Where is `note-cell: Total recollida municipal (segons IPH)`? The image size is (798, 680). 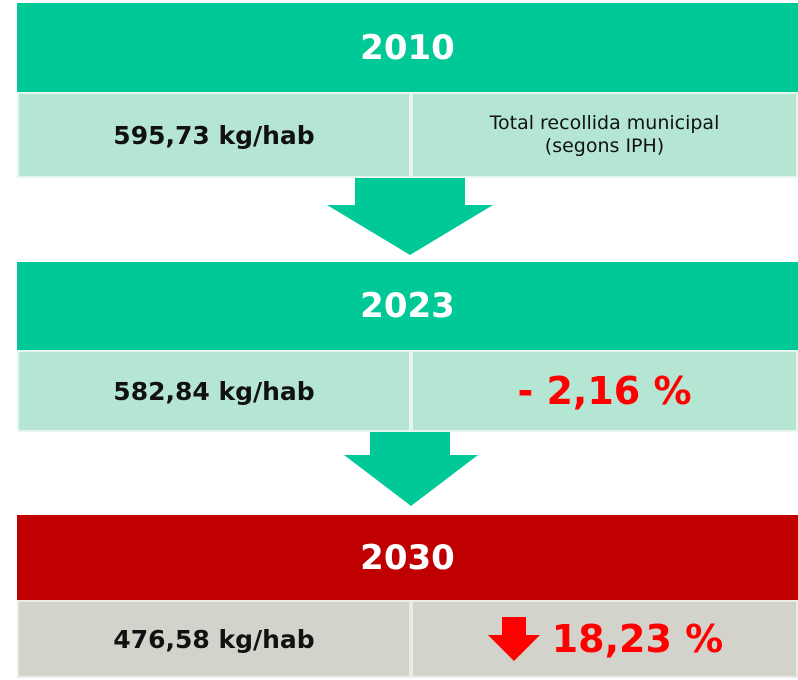
note-cell: Total recollida municipal (segons IPH) is located at coordinates (604, 135).